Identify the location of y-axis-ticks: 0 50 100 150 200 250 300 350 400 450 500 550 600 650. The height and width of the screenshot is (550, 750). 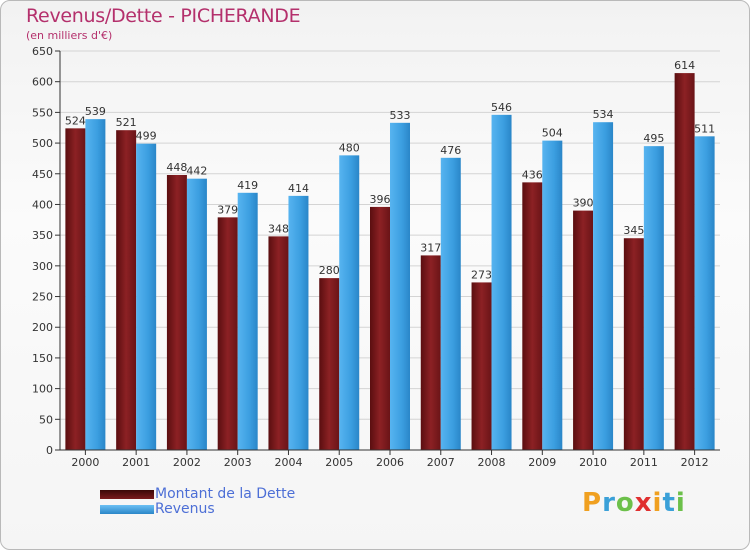
(46, 251).